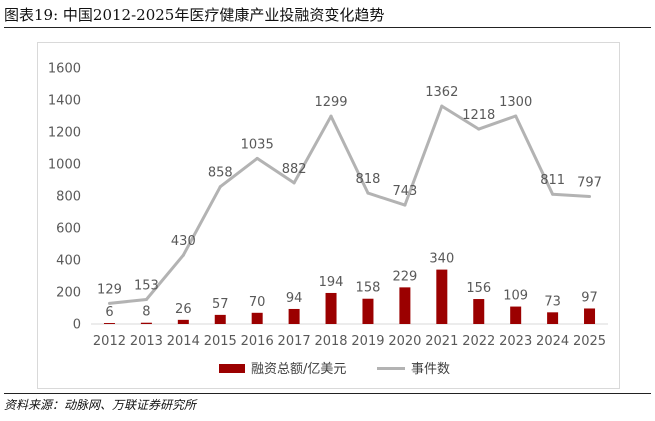  What do you see at coordinates (368, 288) in the screenshot?
I see `bar-data-label: 158` at bounding box center [368, 288].